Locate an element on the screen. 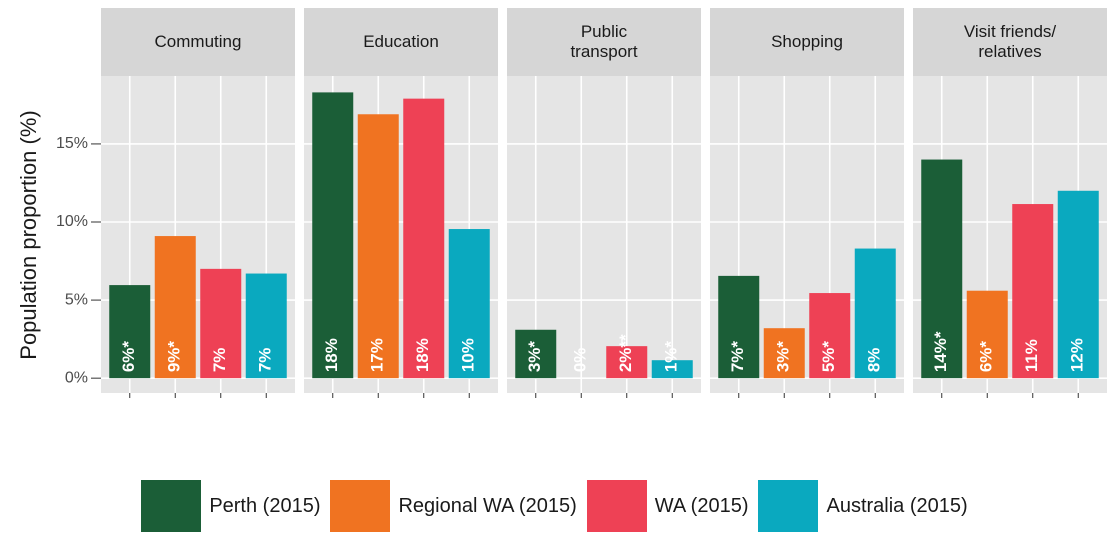  value-label: 5%* is located at coordinates (828, 357).